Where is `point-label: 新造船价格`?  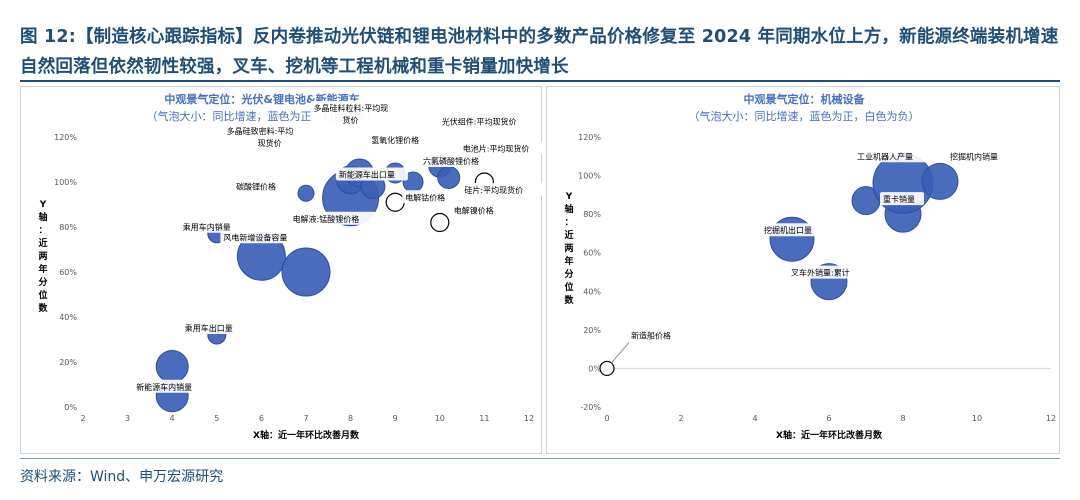 point-label: 新造船价格 is located at coordinates (651, 335).